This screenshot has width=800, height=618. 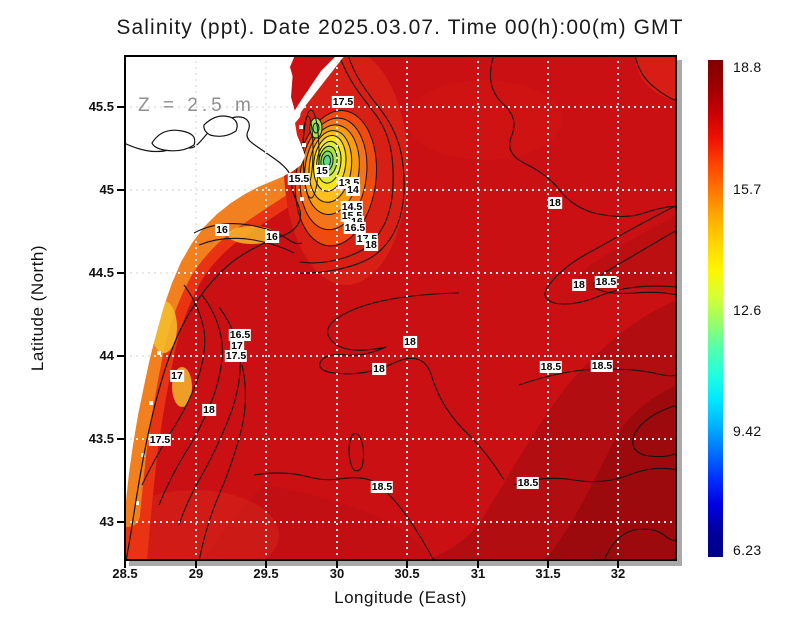 I want to click on colorbar-tick-label: 9.42, so click(x=747, y=431).